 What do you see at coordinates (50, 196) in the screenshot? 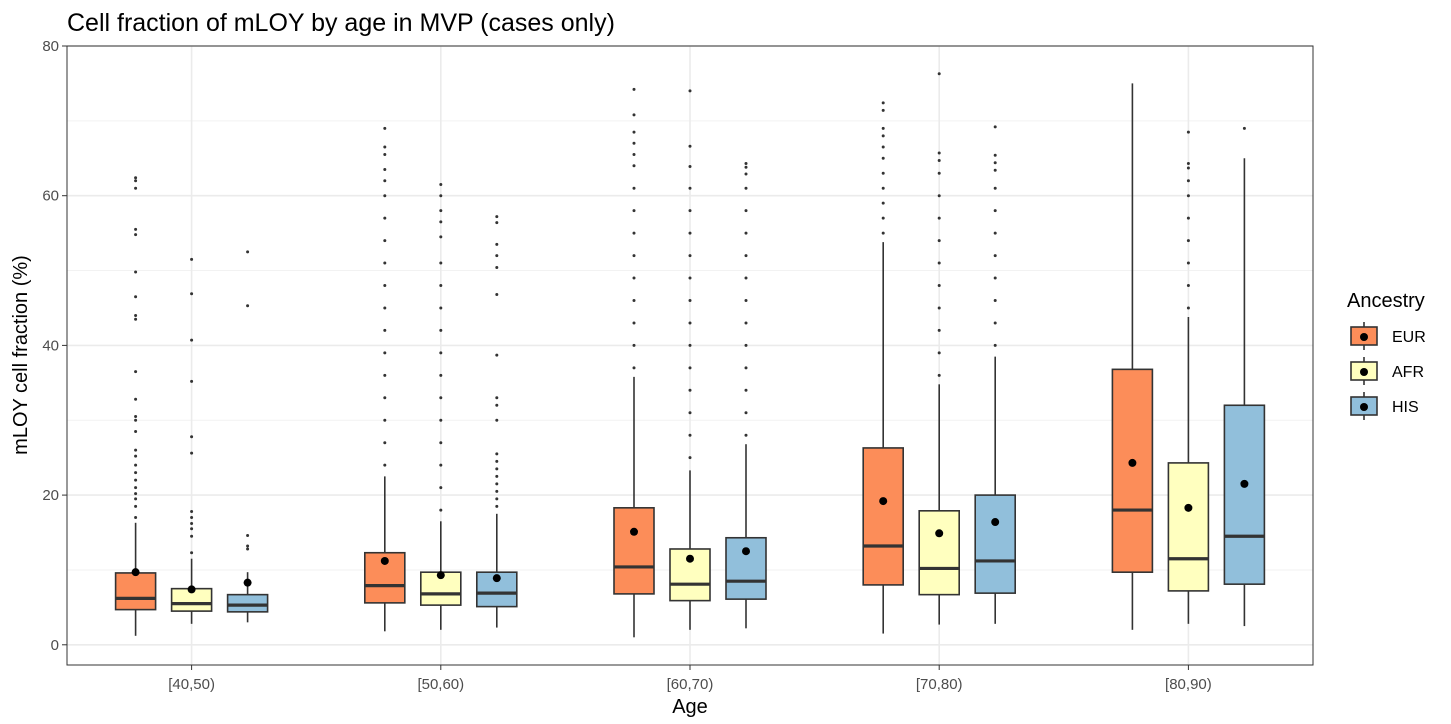
I see `y-tick-label: 60` at bounding box center [50, 196].